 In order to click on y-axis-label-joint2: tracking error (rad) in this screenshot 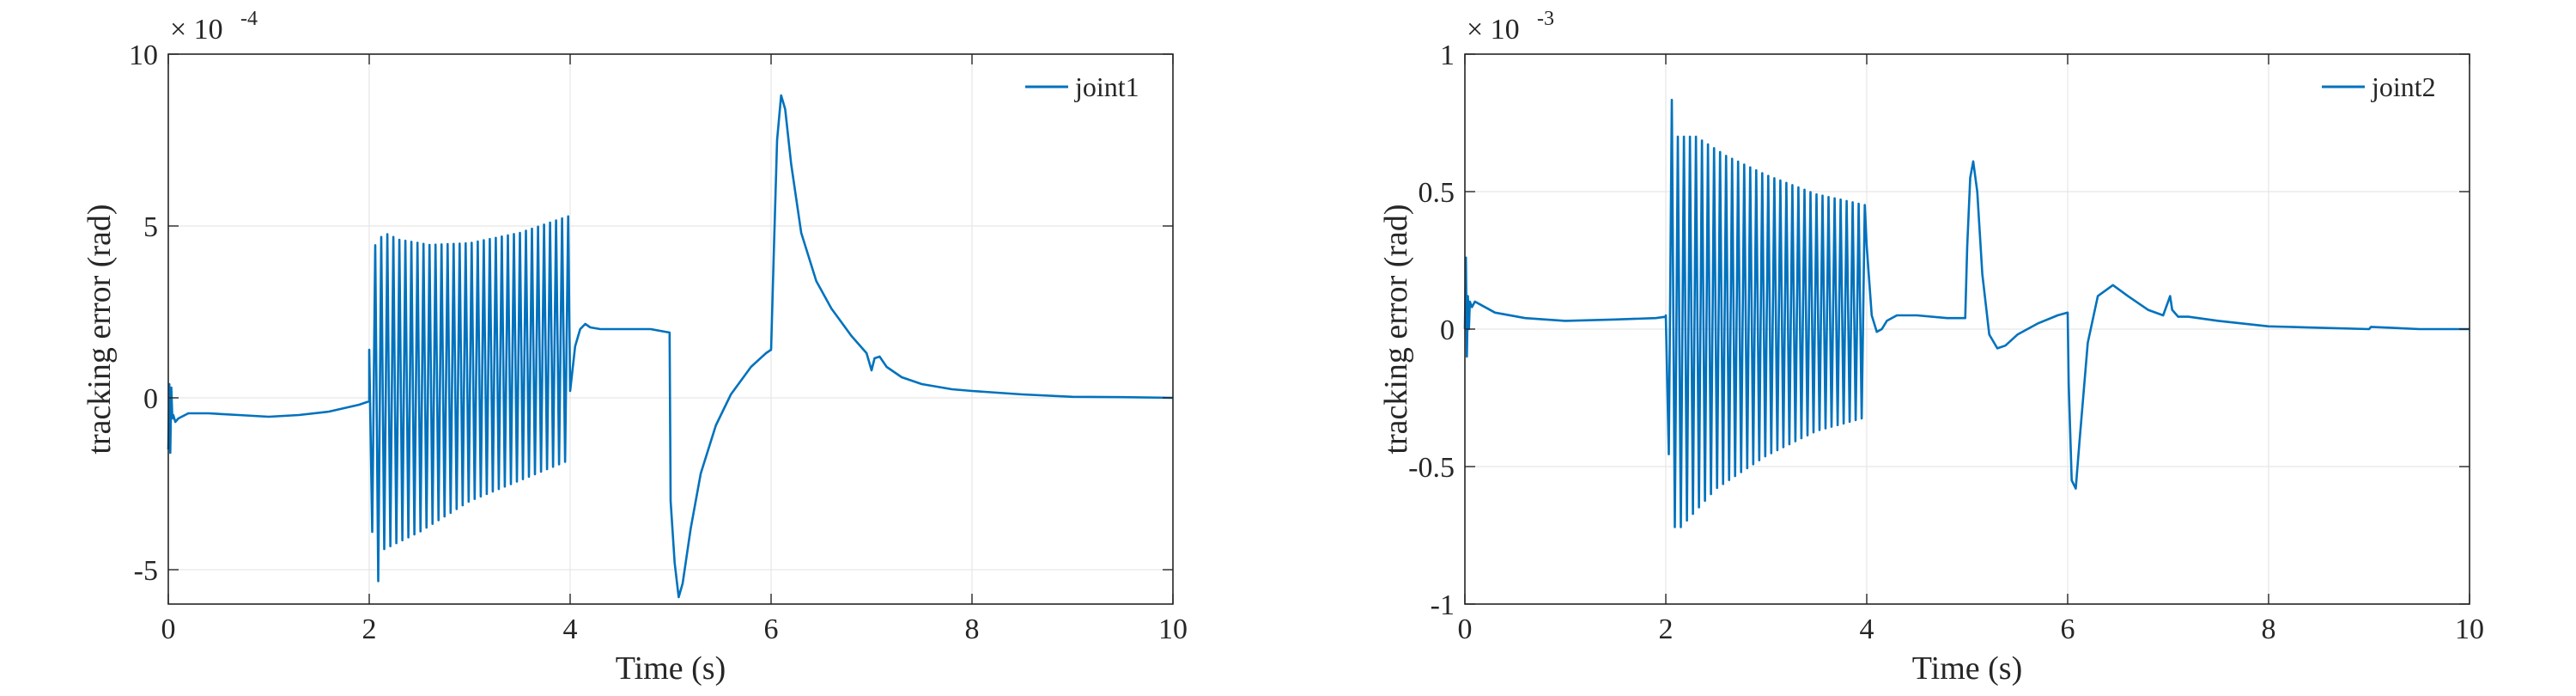, I will do `click(1396, 329)`.